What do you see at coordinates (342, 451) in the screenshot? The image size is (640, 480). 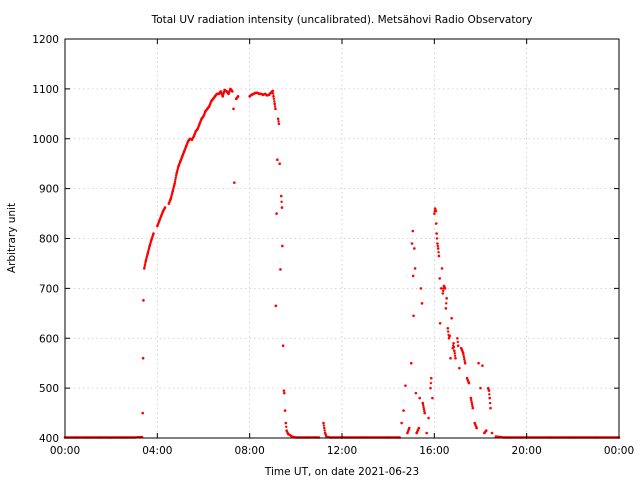 I see `x-tick-label: 12:00` at bounding box center [342, 451].